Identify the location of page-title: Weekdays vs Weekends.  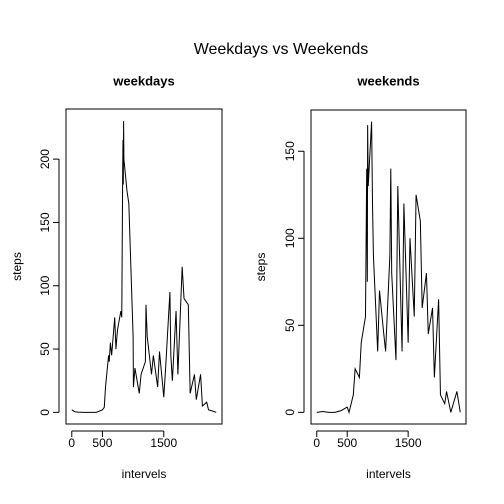
(281, 49).